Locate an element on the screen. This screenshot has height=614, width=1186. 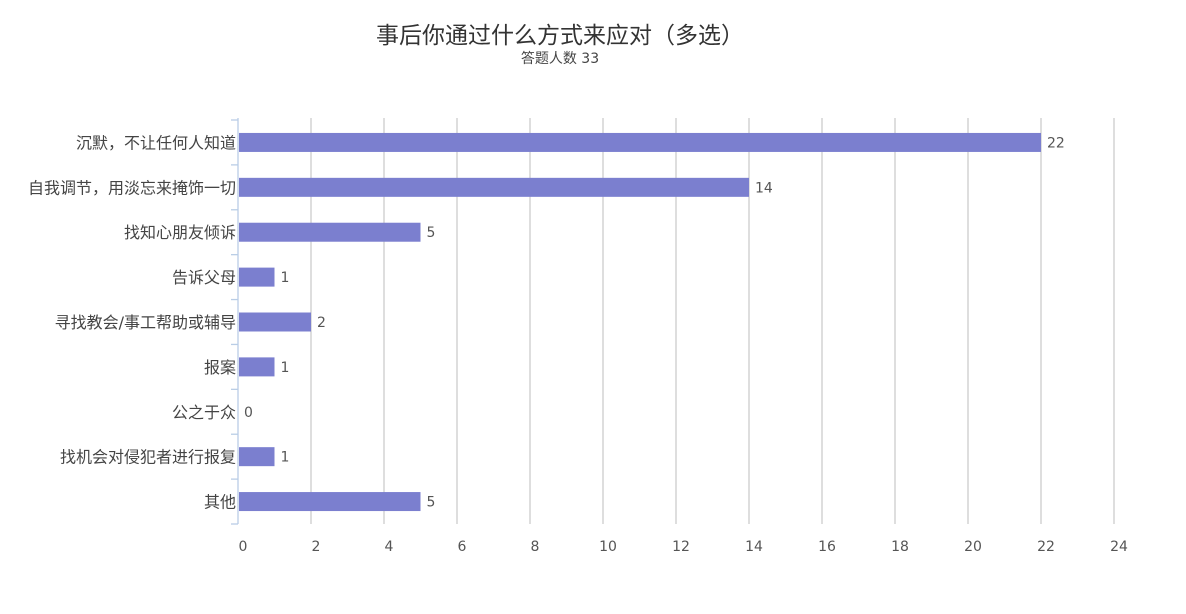
x-tick-label: 10 is located at coordinates (608, 547).